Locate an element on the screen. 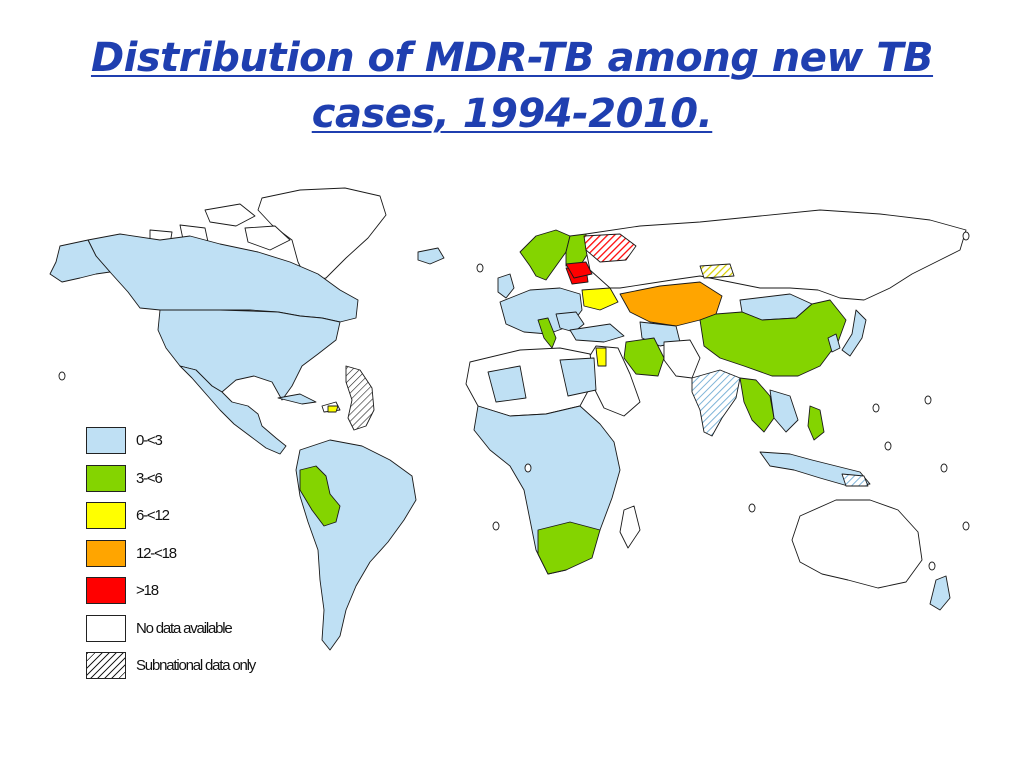 This screenshot has width=1024, height=768. legend-label: 6-<12 is located at coordinates (153, 515).